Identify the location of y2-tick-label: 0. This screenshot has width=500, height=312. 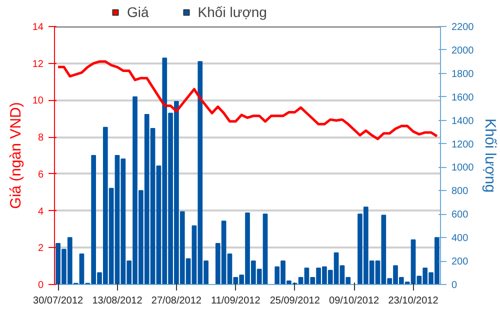
(455, 285).